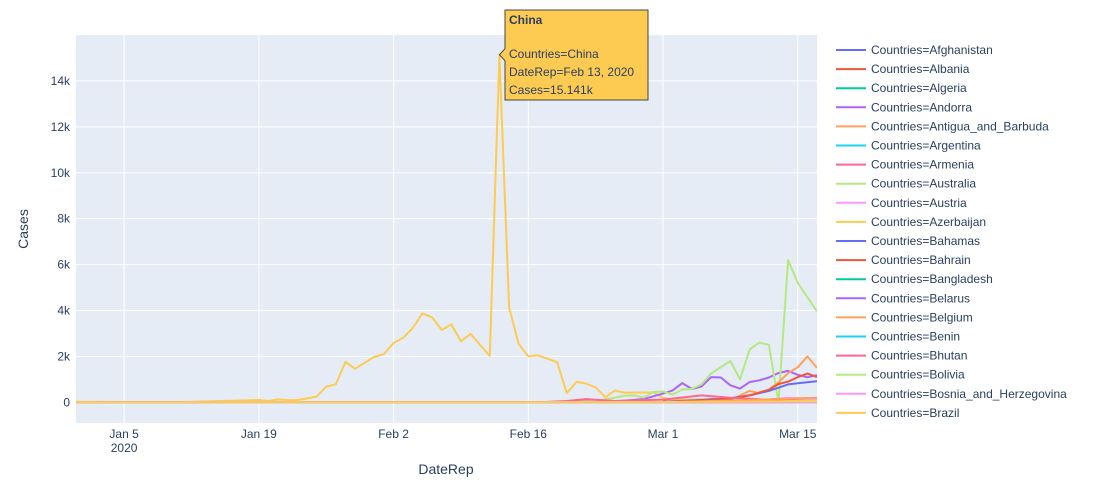 The image size is (1102, 482). Describe the element at coordinates (61, 81) in the screenshot. I see `y-tick-label: 14k` at that location.